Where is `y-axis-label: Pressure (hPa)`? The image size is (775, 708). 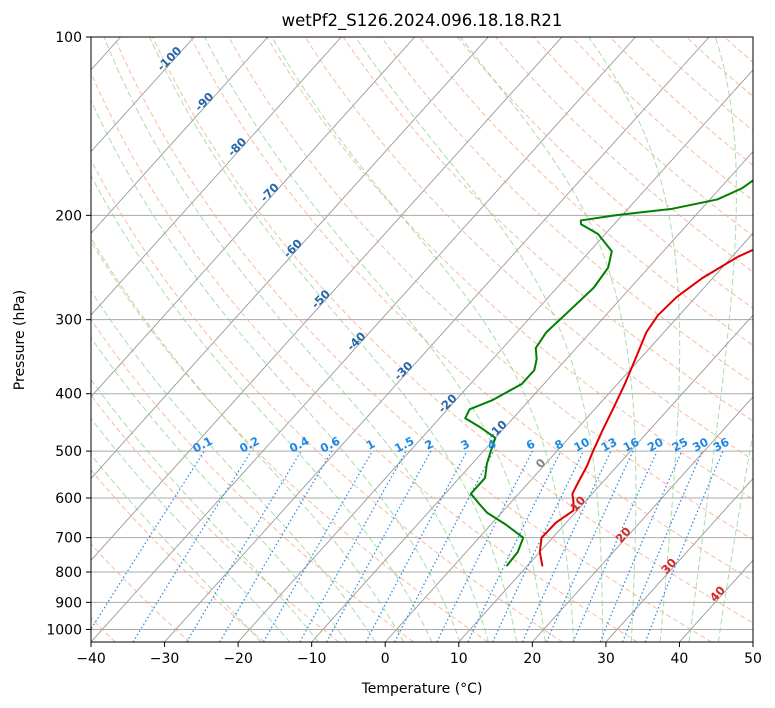 y-axis-label: Pressure (hPa) is located at coordinates (20, 340).